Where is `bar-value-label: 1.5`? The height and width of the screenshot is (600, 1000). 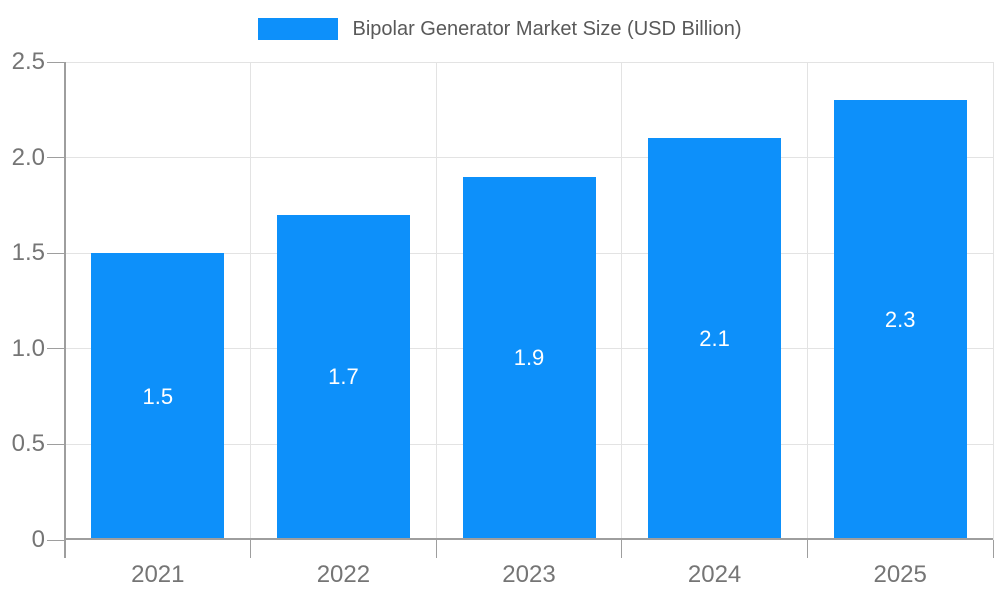 bar-value-label: 1.5 is located at coordinates (158, 396).